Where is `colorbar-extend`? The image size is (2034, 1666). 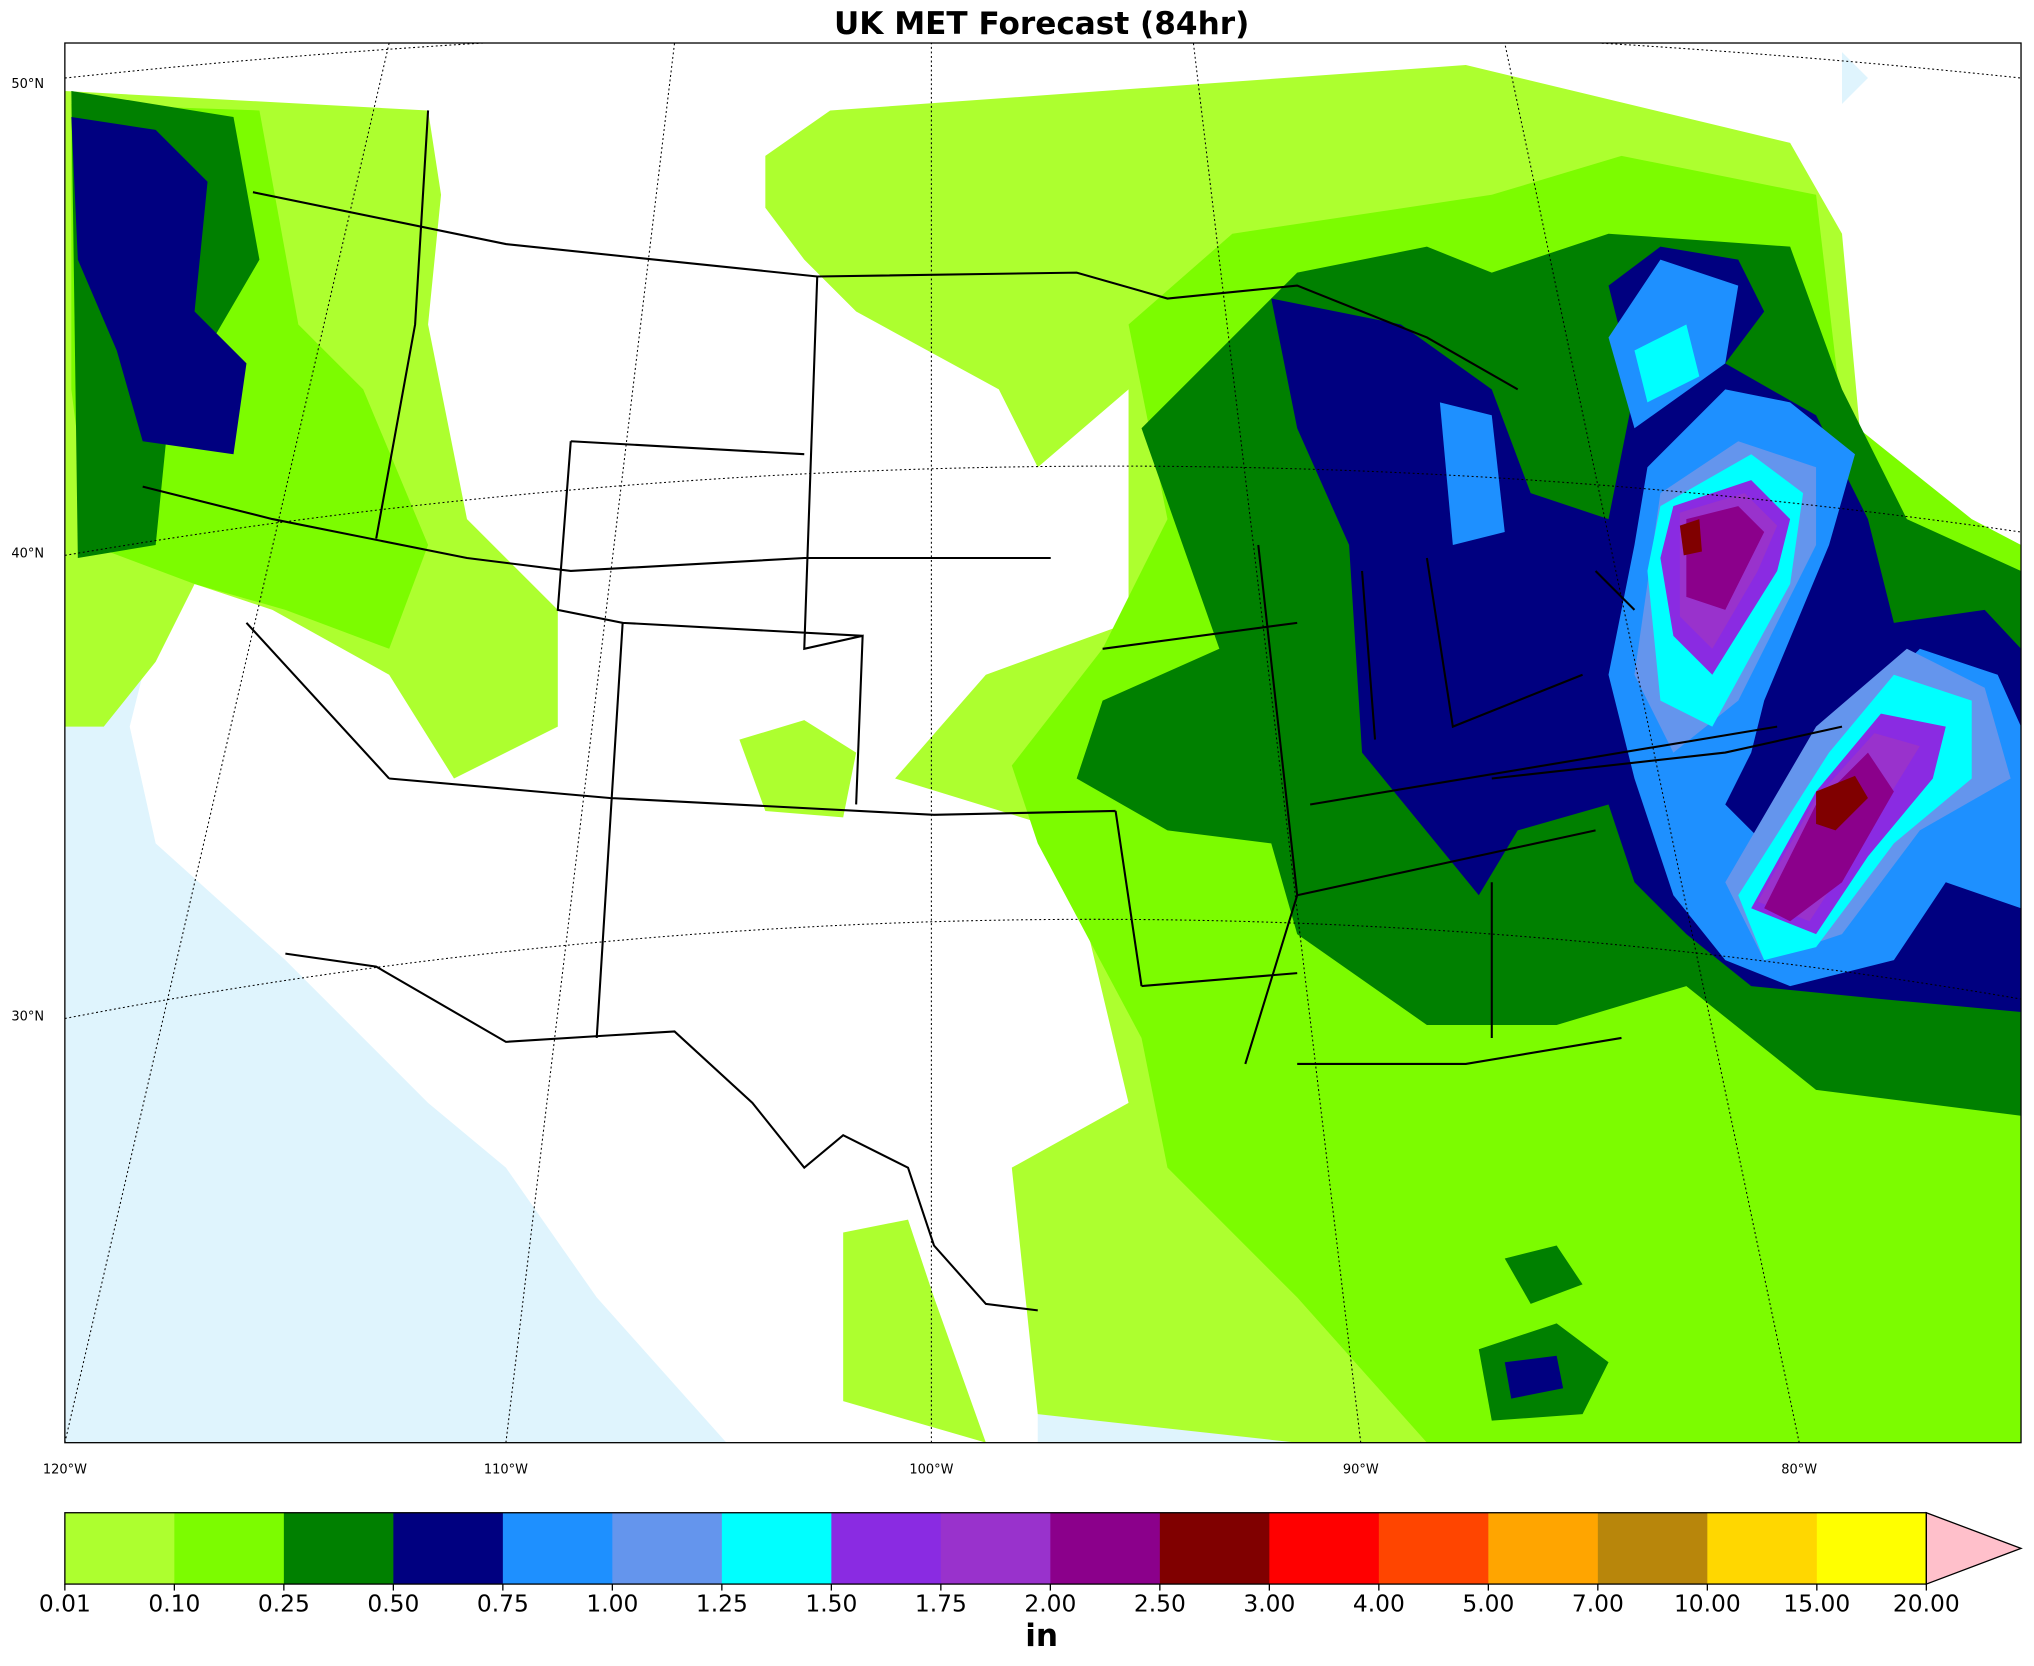 colorbar-extend is located at coordinates (1974, 1548).